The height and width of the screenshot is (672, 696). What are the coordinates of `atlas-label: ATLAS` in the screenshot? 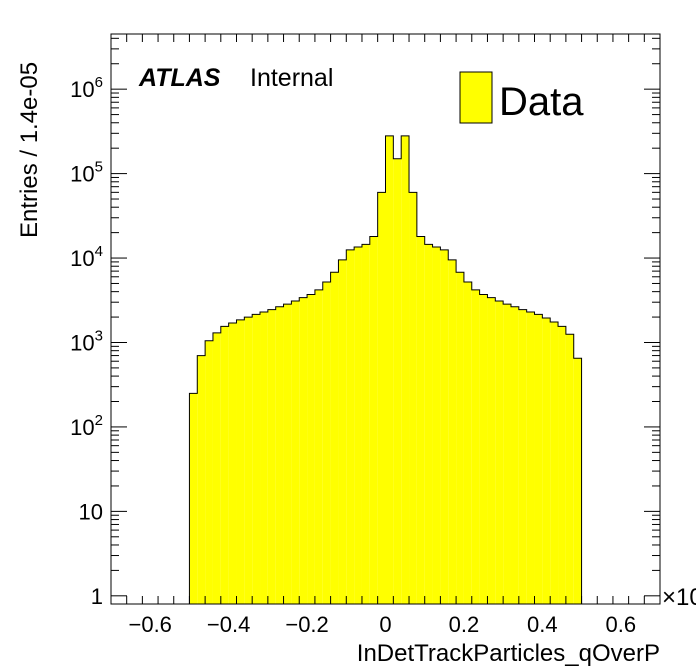 It's located at (179, 78).